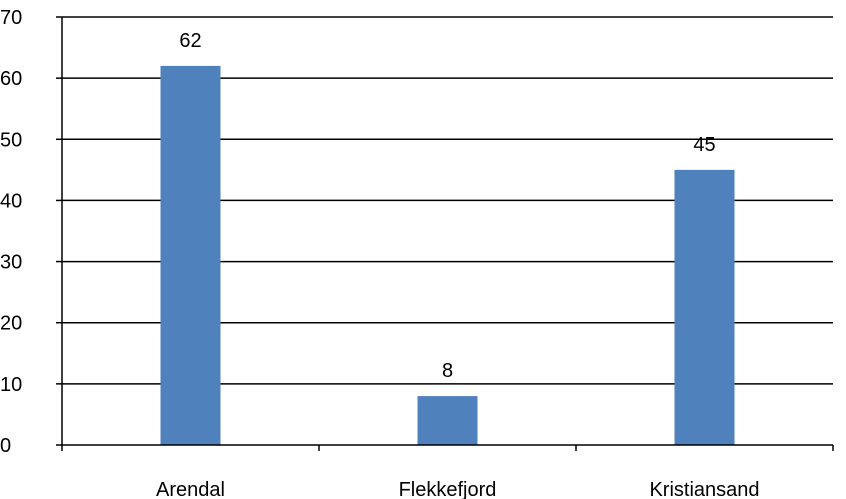  What do you see at coordinates (190, 41) in the screenshot?
I see `data-label-arendal: 62` at bounding box center [190, 41].